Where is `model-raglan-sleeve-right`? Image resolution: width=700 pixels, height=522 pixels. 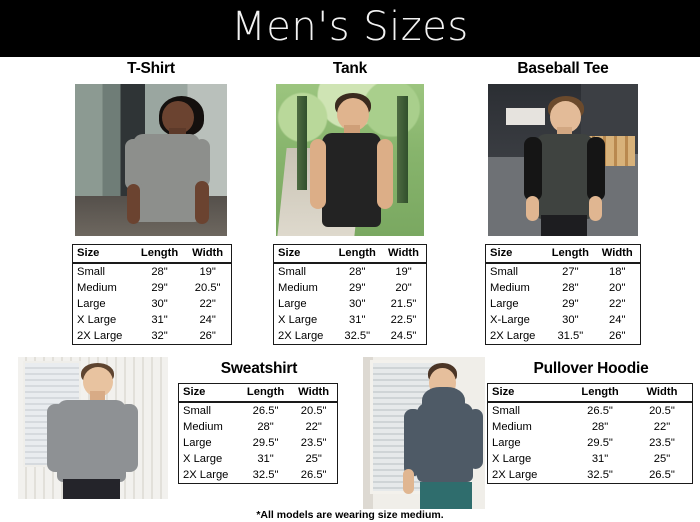 model-raglan-sleeve-right is located at coordinates (596, 169).